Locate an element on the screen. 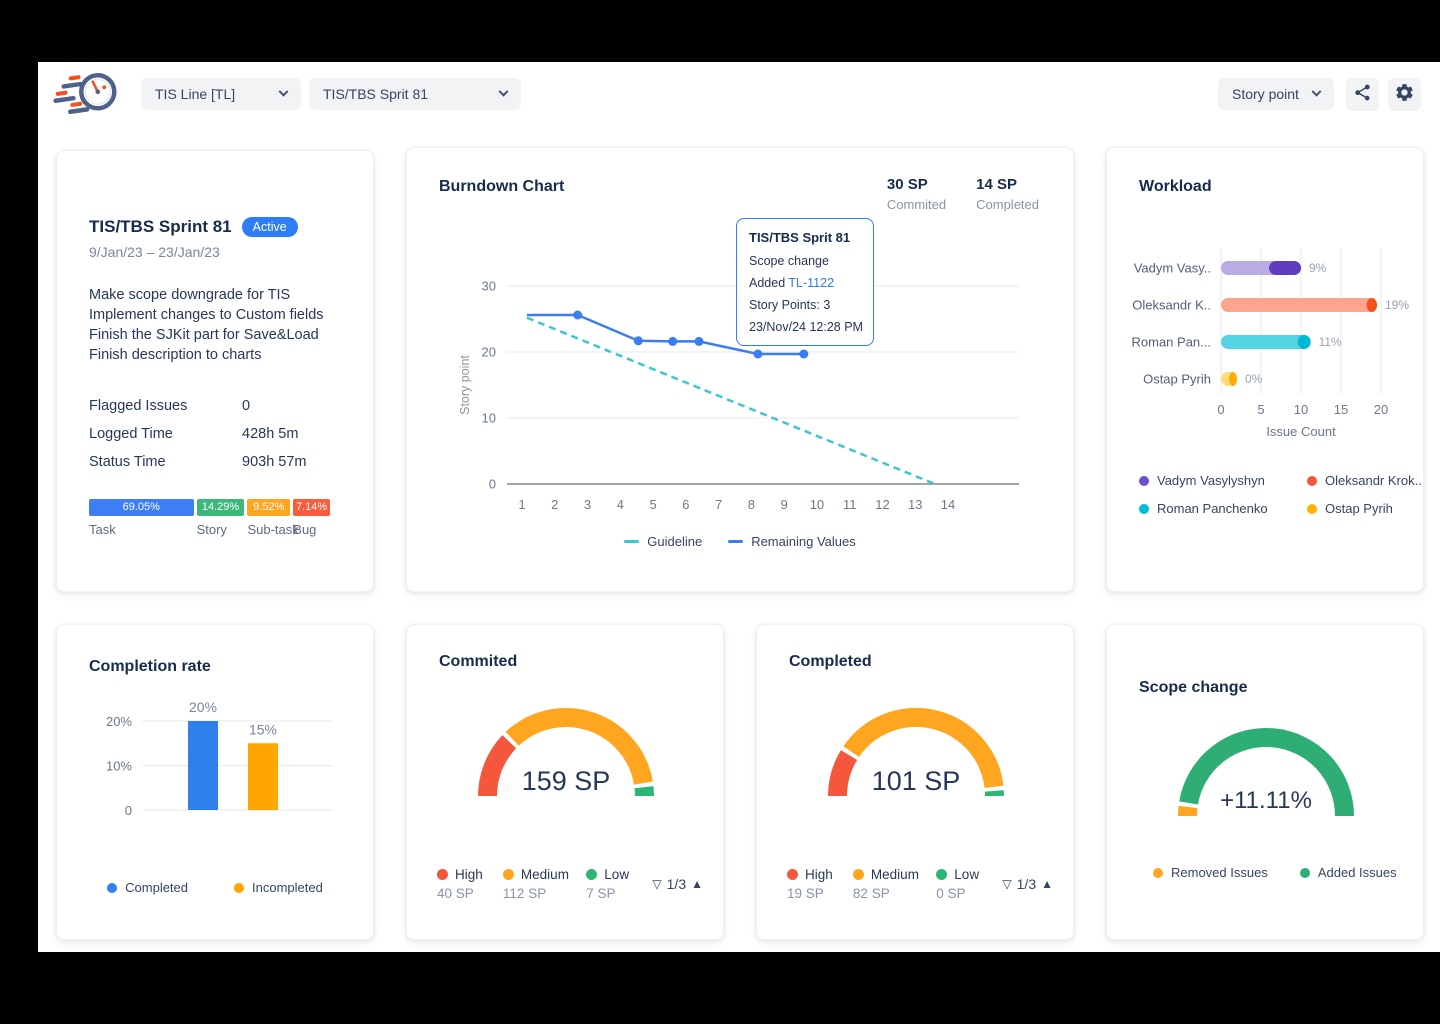 This screenshot has width=1440, height=1024. status-badge: Active is located at coordinates (269, 227).